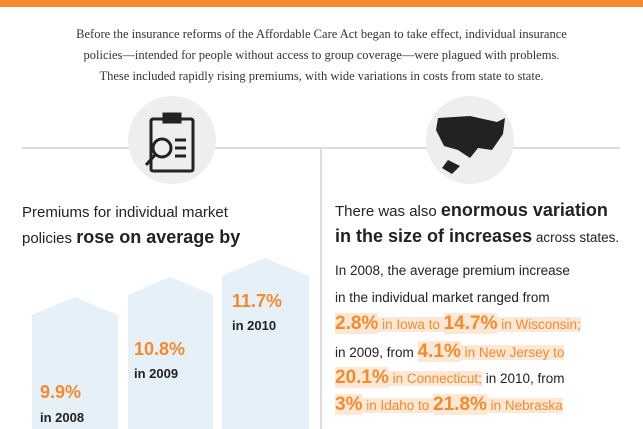  What do you see at coordinates (376, 352) in the screenshot?
I see `text: in 2009, from` at bounding box center [376, 352].